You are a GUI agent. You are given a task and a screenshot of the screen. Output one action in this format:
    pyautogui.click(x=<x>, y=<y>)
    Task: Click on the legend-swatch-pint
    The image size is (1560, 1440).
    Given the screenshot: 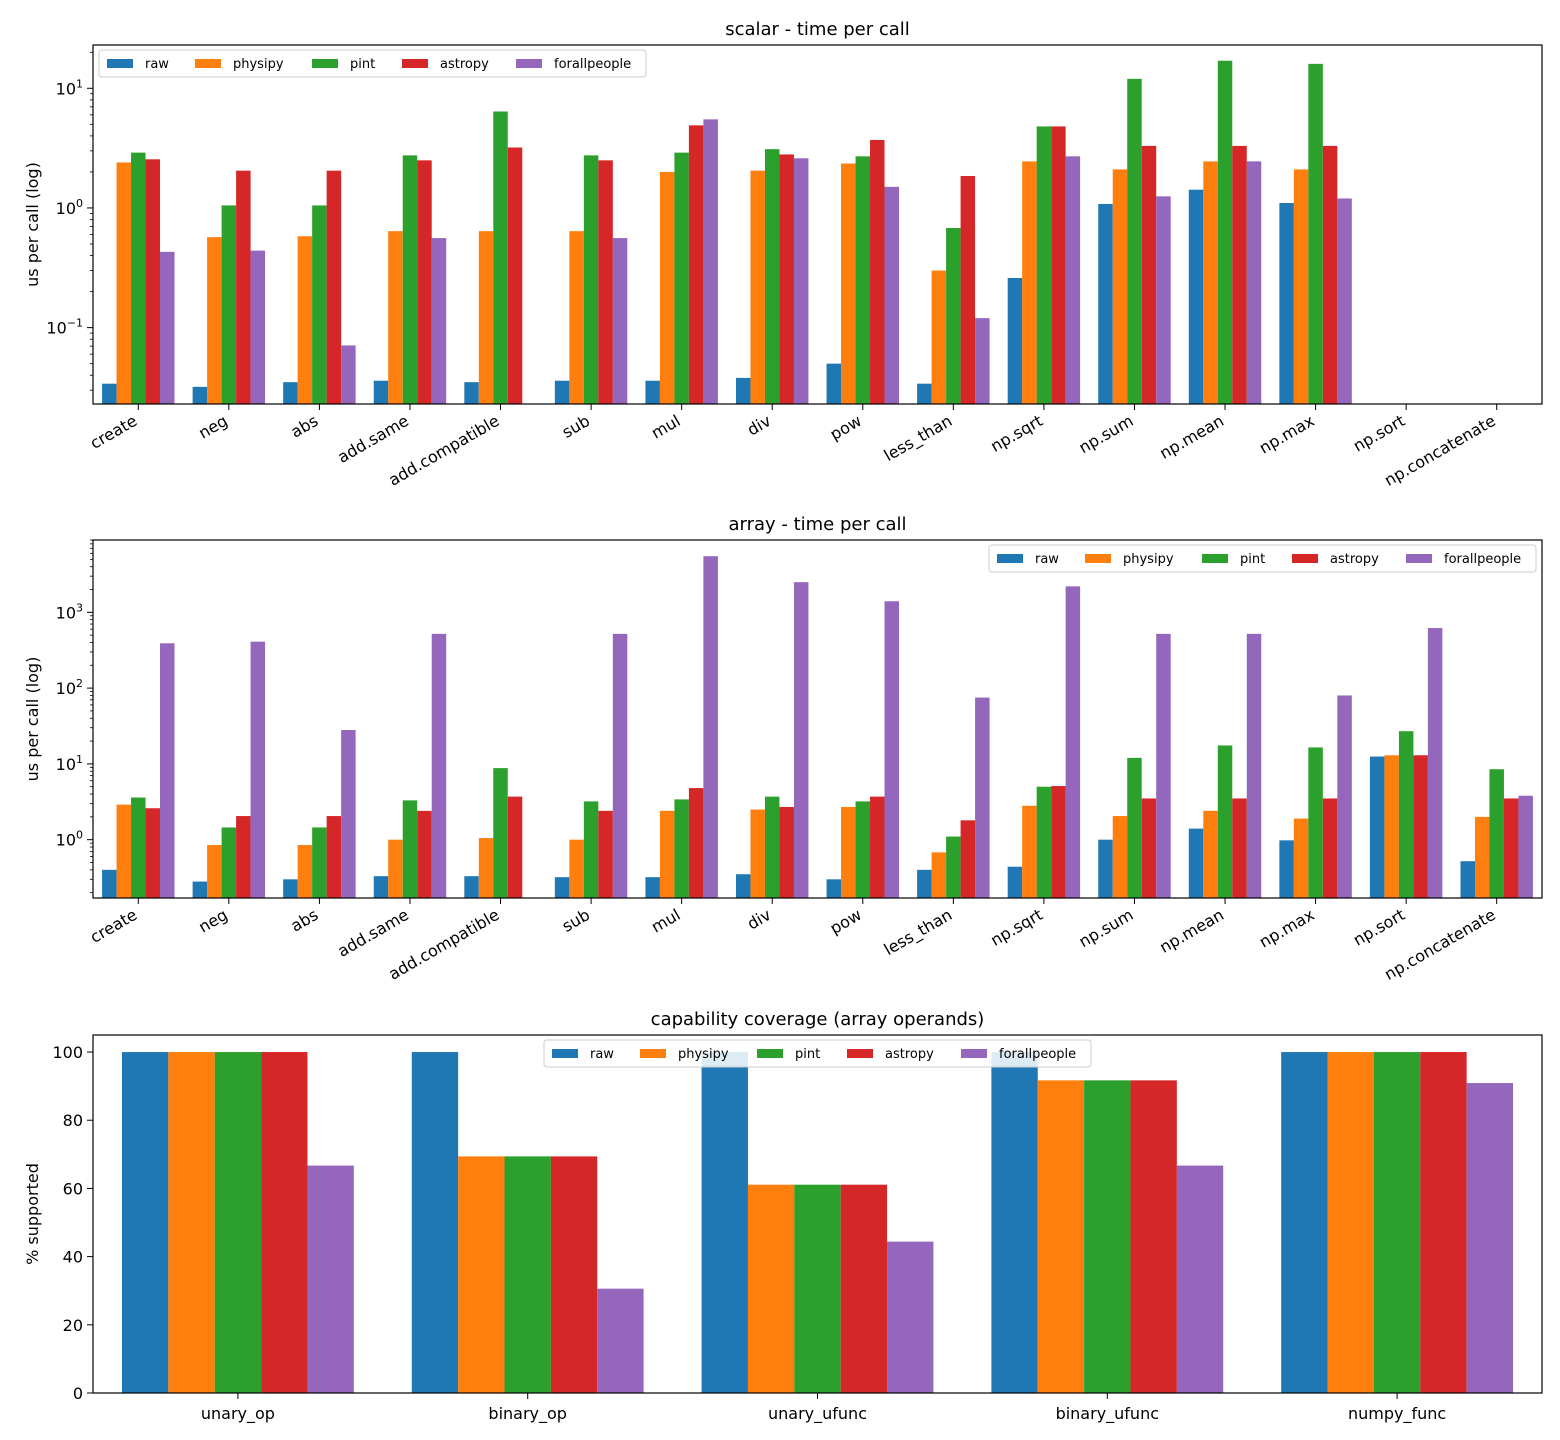 What is the action you would take?
    pyautogui.click(x=770, y=1053)
    